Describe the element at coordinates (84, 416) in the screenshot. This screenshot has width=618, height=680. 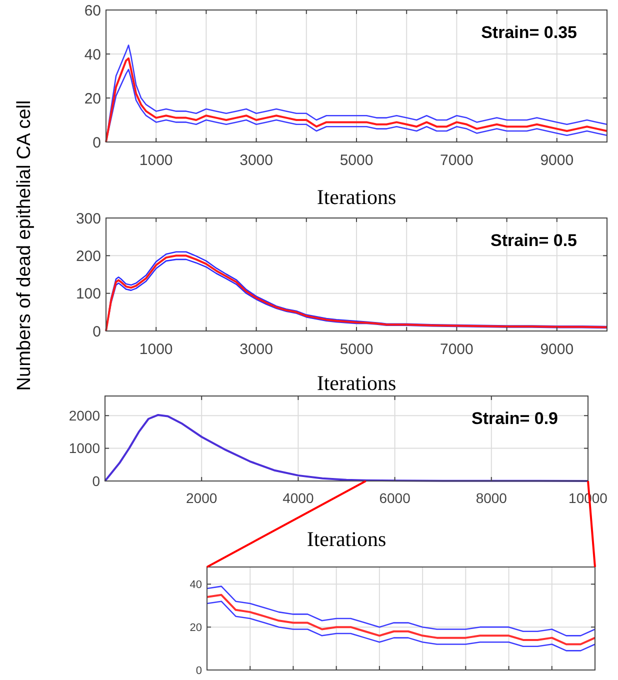
I see `y-tick-label: 2000` at that location.